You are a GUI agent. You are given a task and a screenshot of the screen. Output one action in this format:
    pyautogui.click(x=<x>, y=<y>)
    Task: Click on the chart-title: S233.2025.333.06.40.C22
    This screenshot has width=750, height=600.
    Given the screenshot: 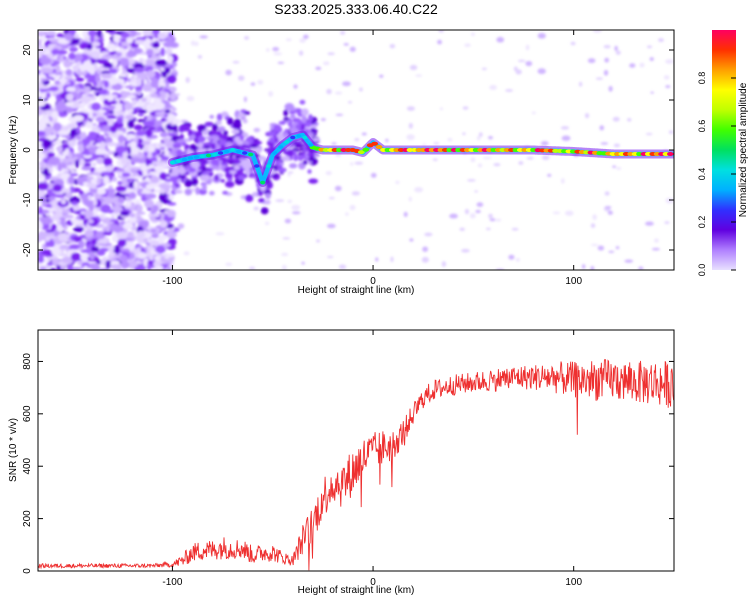 What is the action you would take?
    pyautogui.click(x=356, y=9)
    